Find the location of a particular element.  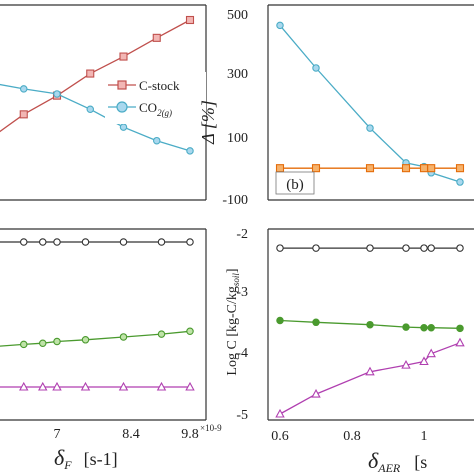

panel-label-b: (b) is located at coordinates (295, 185).